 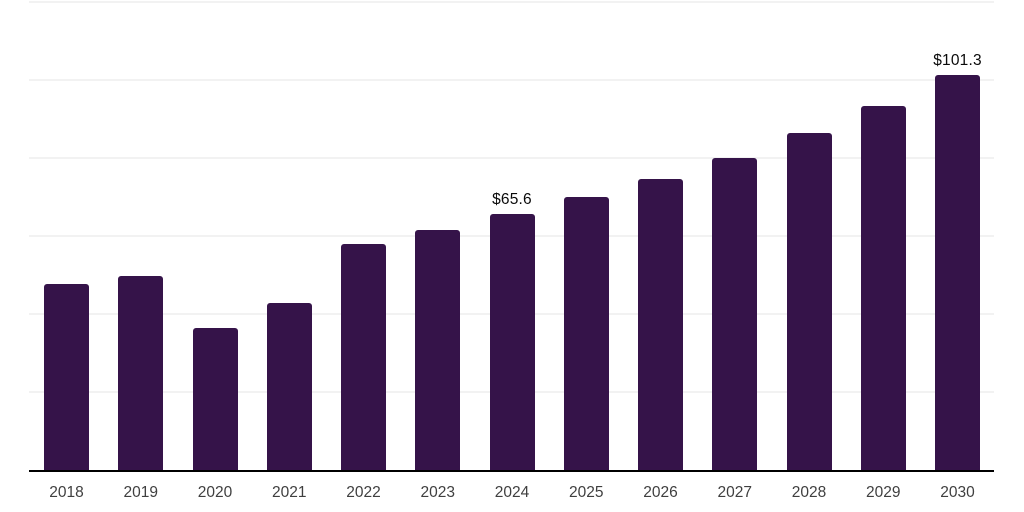 I want to click on bar-2028, so click(x=809, y=301).